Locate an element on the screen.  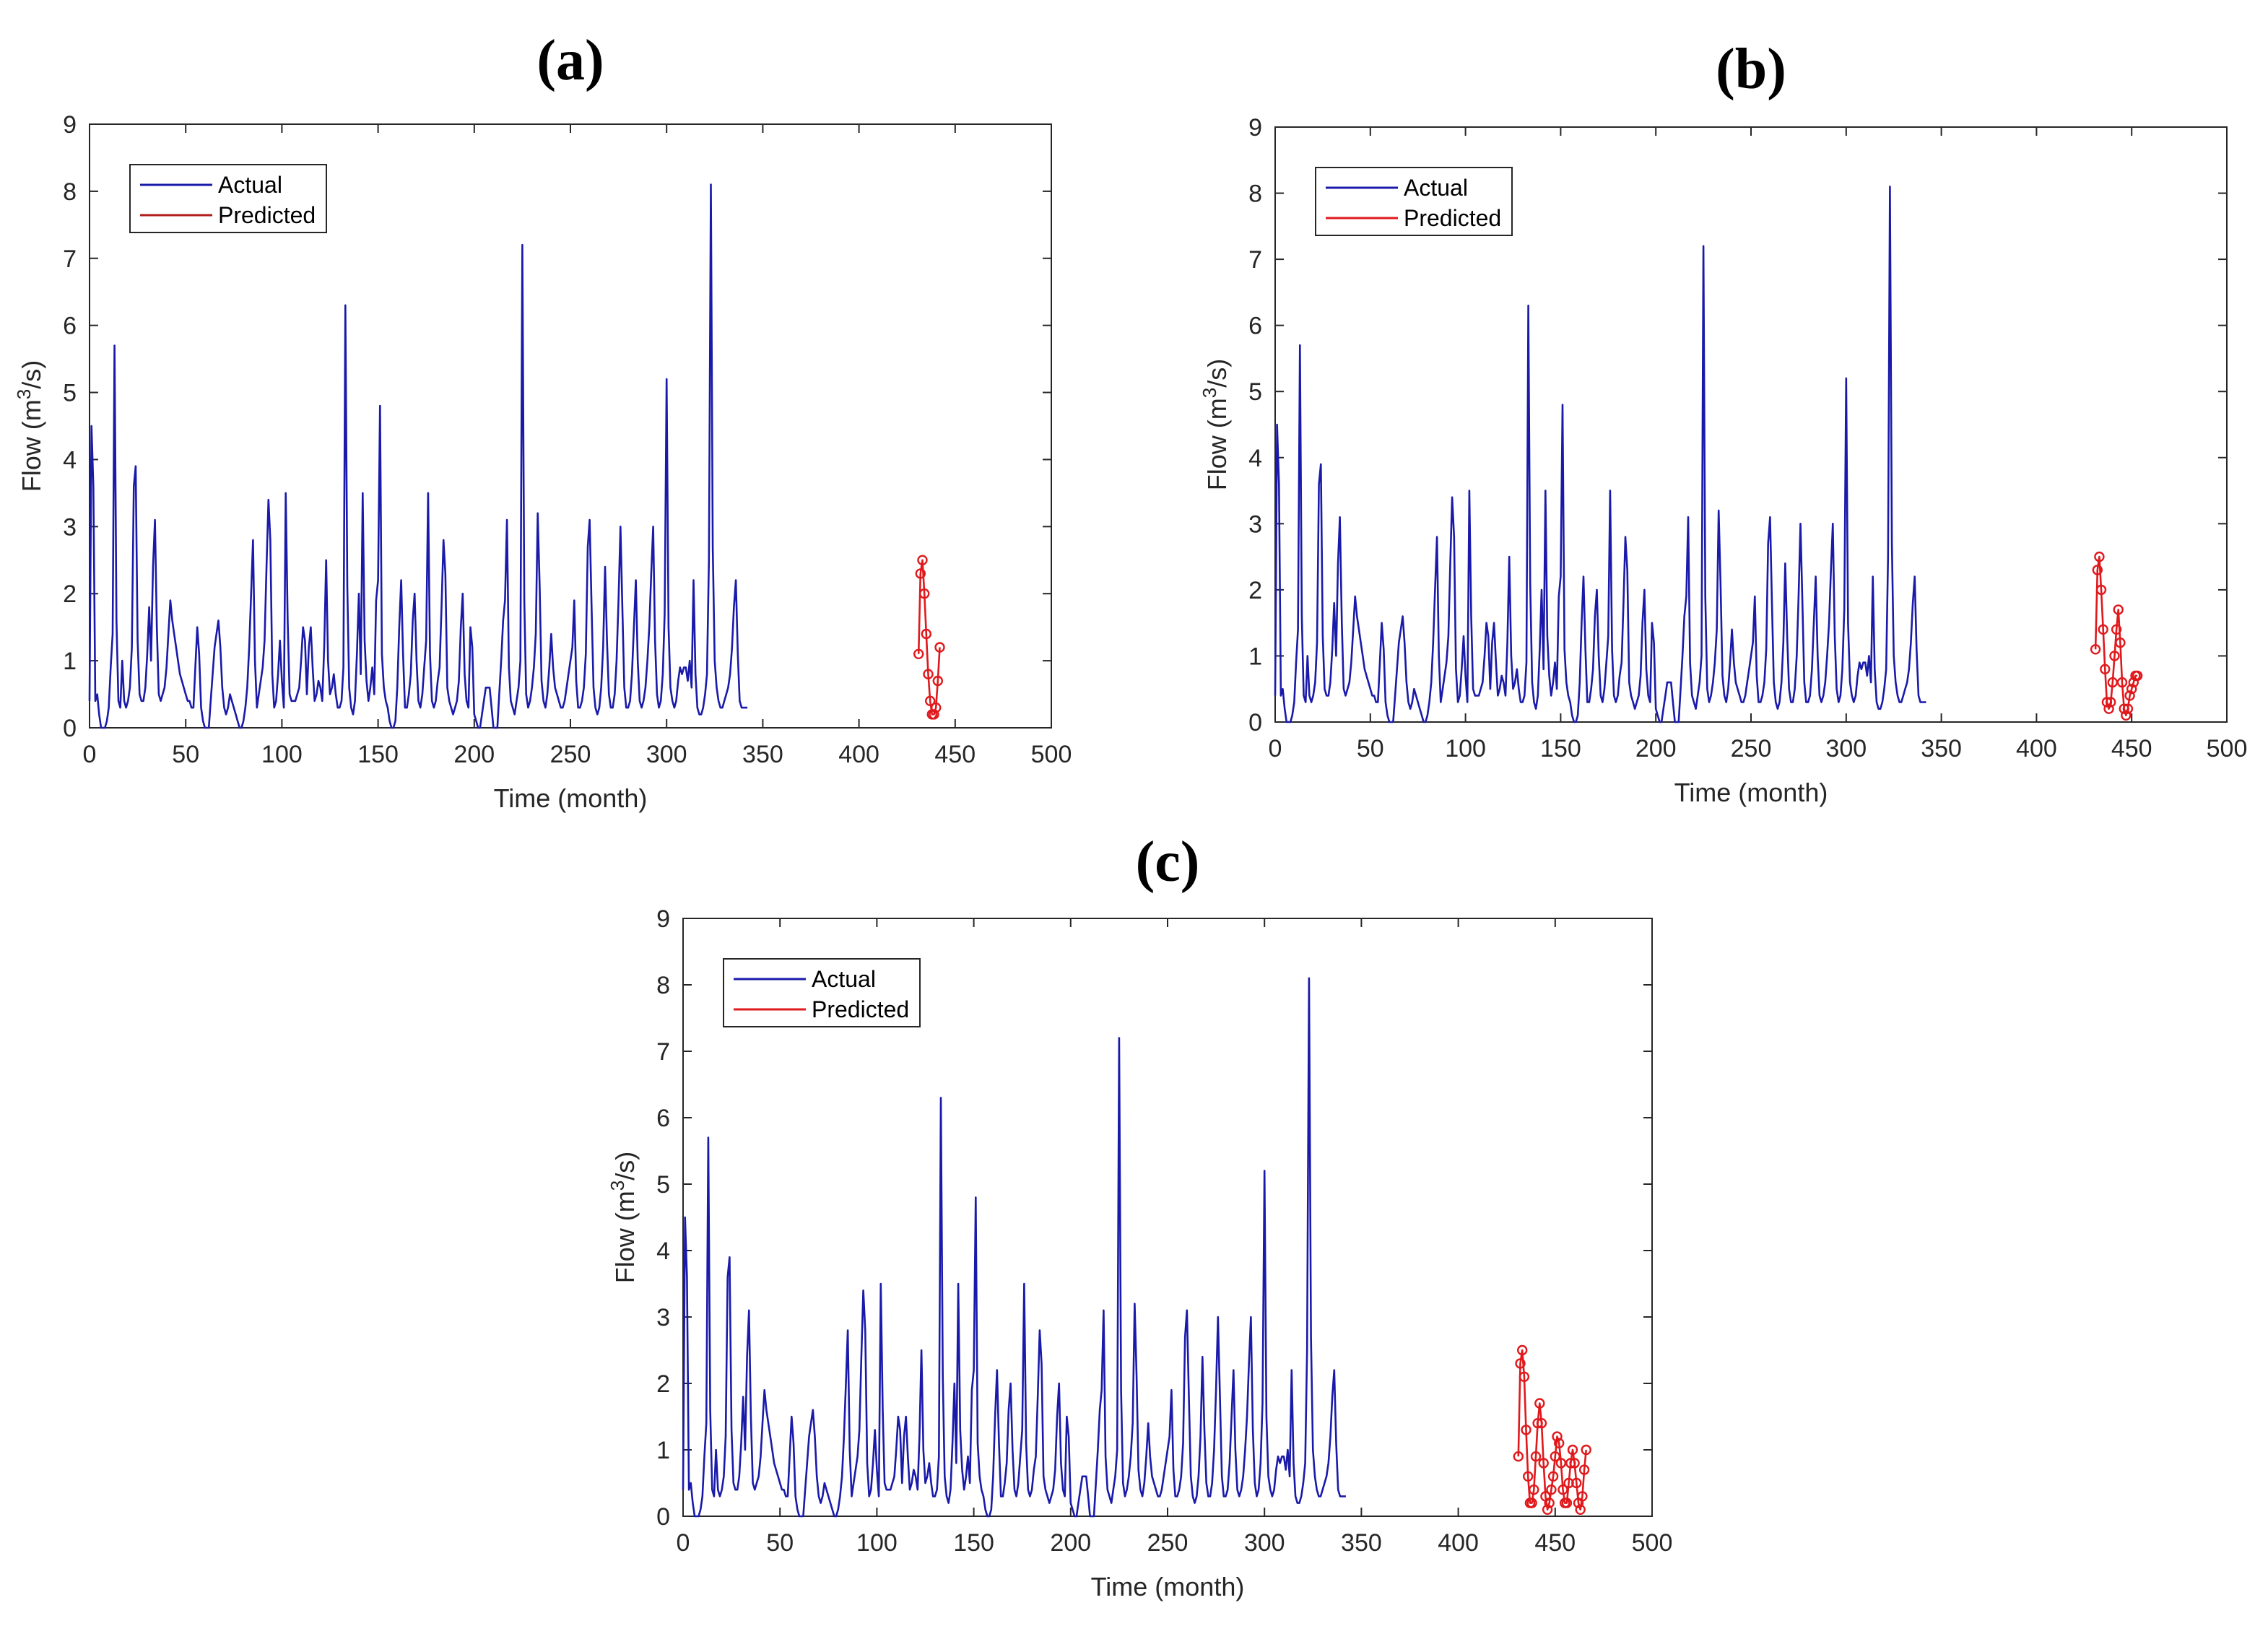
panel-title: (a) is located at coordinates (570, 60).